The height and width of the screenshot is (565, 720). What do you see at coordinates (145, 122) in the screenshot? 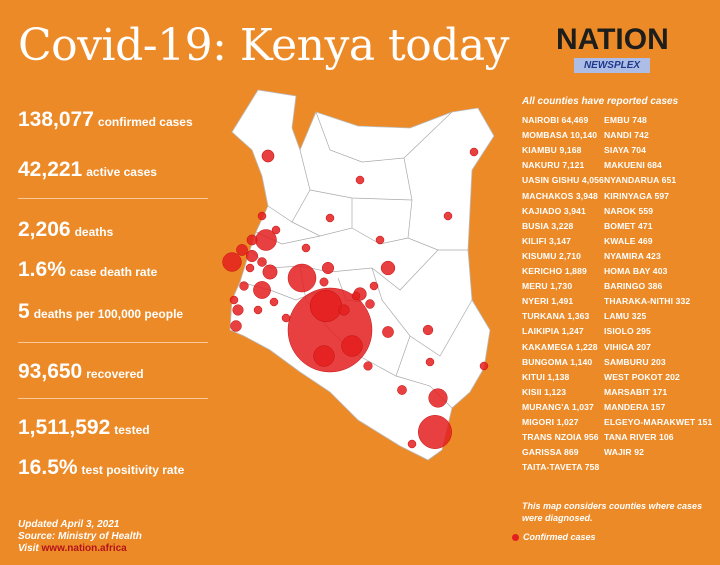
I see `stat-label: confirmed cases` at bounding box center [145, 122].